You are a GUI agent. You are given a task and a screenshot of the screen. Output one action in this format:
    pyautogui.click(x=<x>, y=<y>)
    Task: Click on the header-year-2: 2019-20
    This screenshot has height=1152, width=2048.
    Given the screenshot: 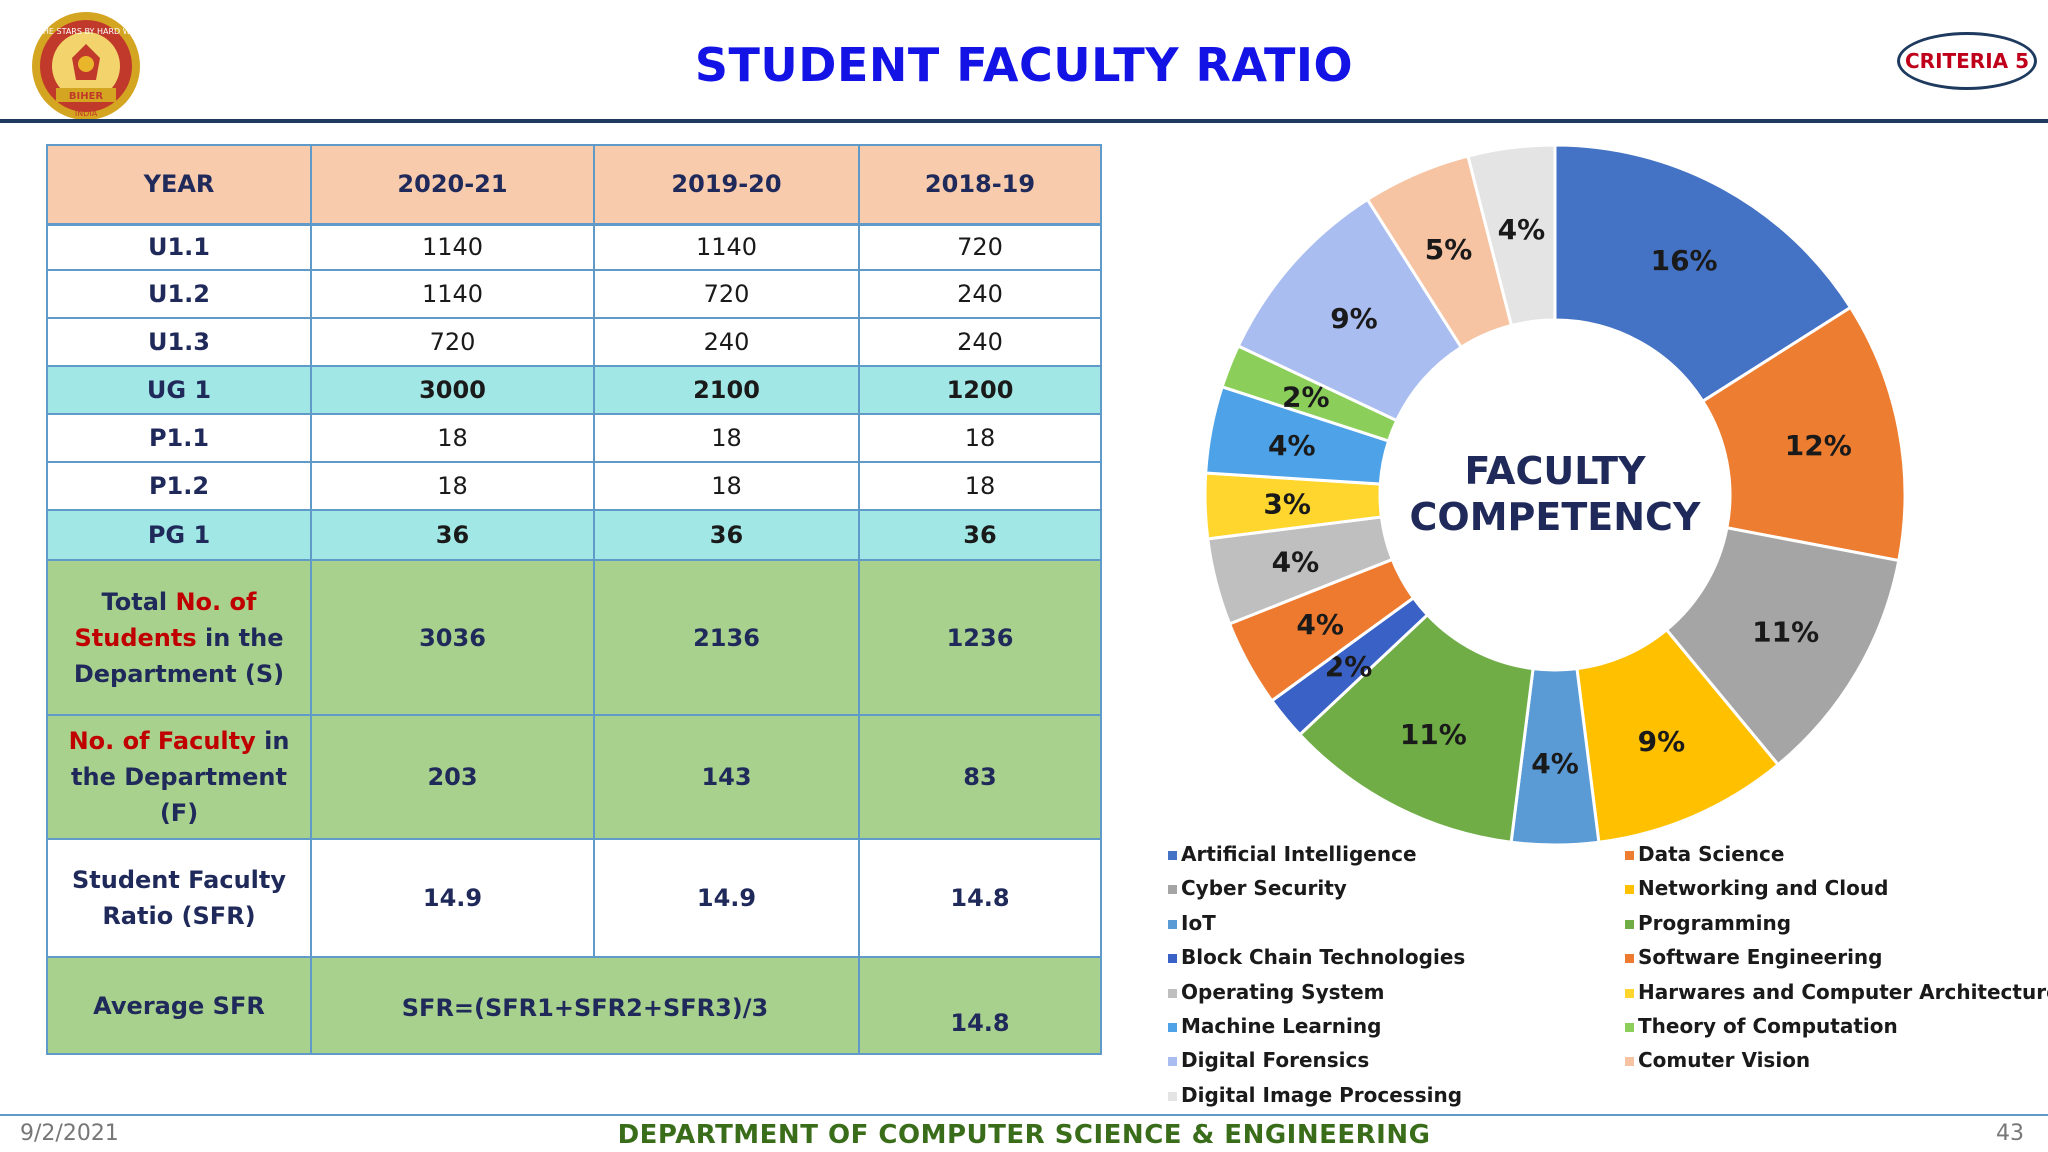 What is the action you would take?
    pyautogui.click(x=726, y=184)
    